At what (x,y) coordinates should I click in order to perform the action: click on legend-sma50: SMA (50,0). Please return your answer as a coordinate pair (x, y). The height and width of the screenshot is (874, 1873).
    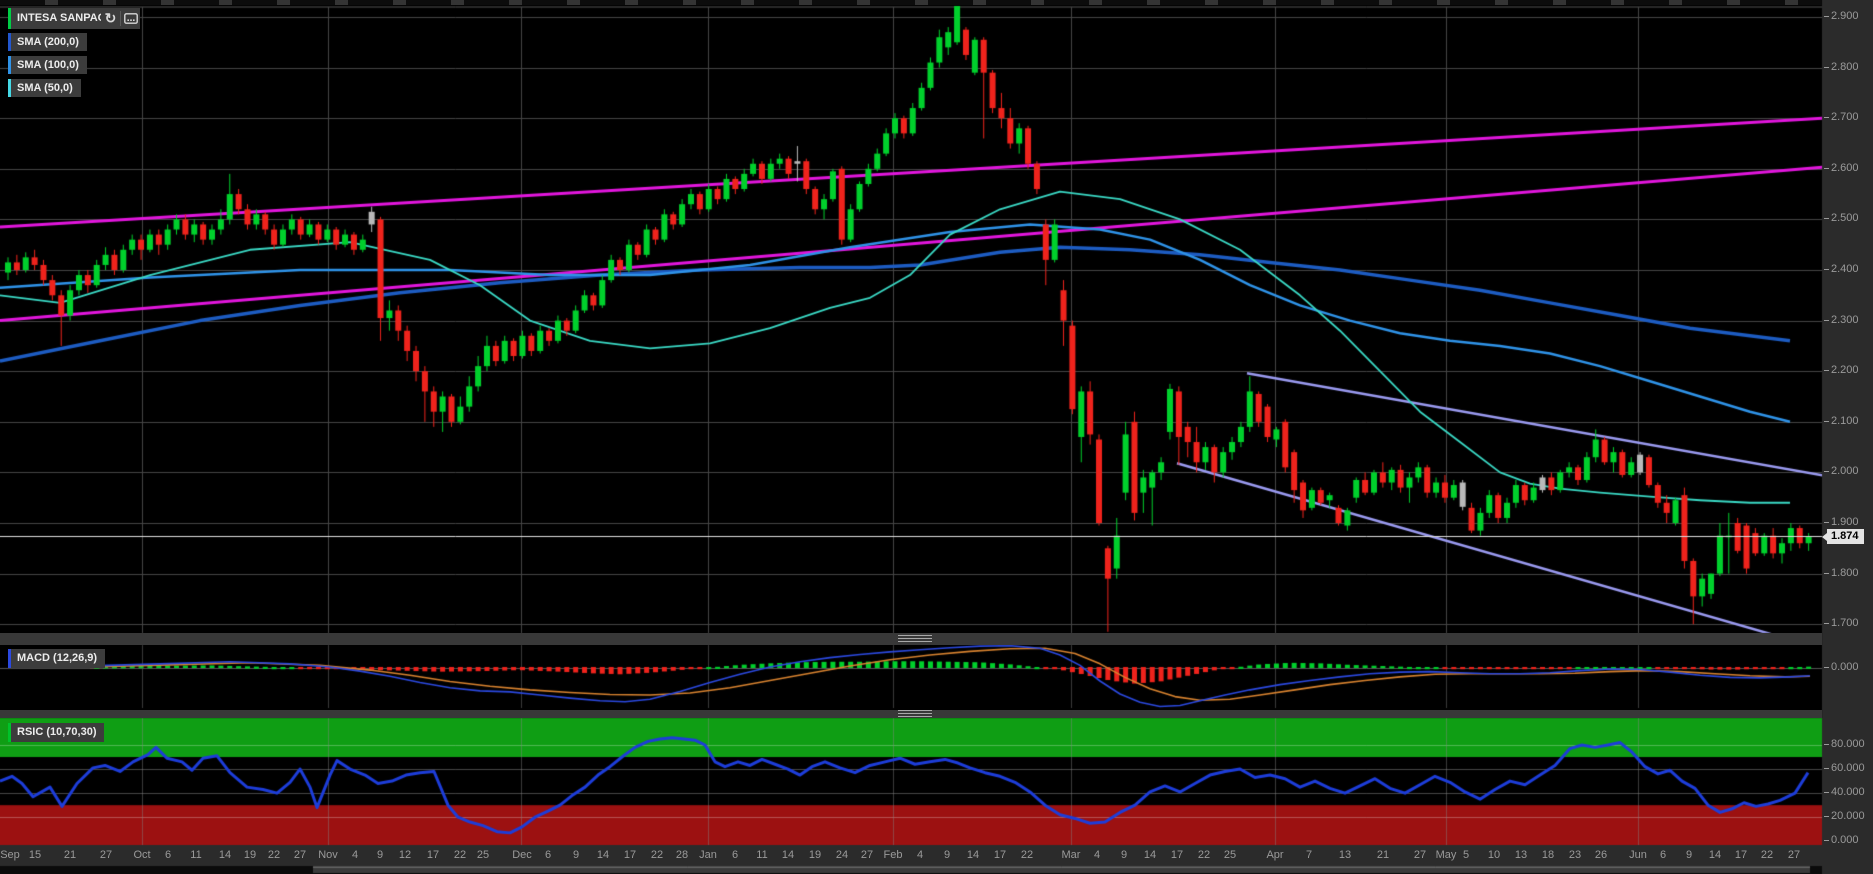
    Looking at the image, I should click on (44, 88).